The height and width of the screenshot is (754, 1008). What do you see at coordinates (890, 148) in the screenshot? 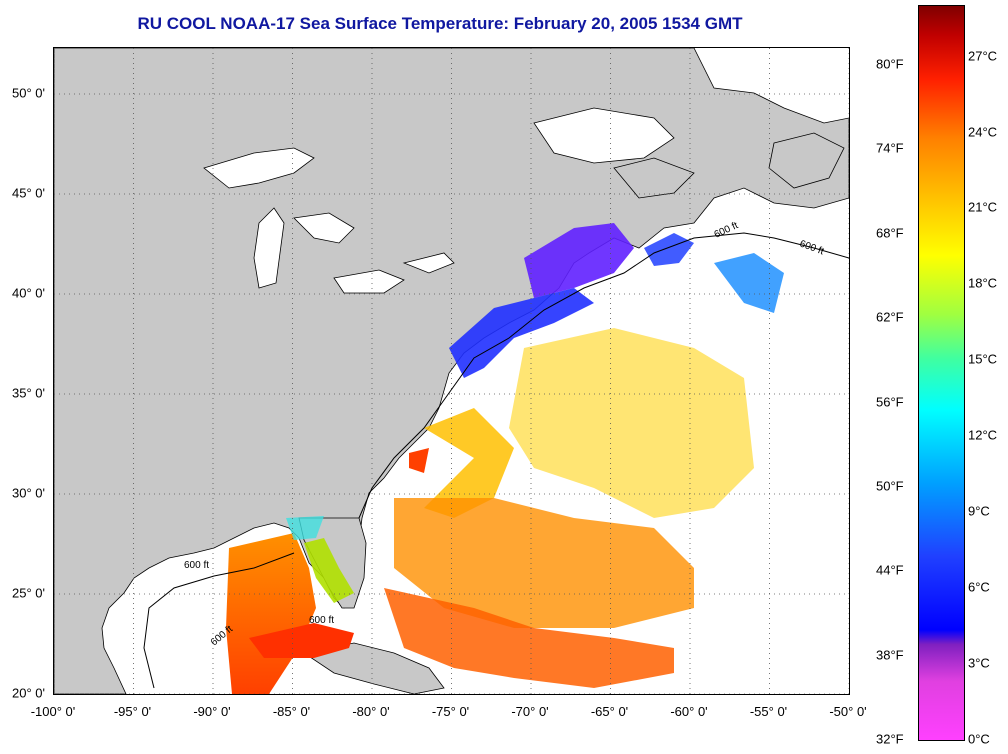
I see `fahrenheit-tick-label: 74°F` at bounding box center [890, 148].